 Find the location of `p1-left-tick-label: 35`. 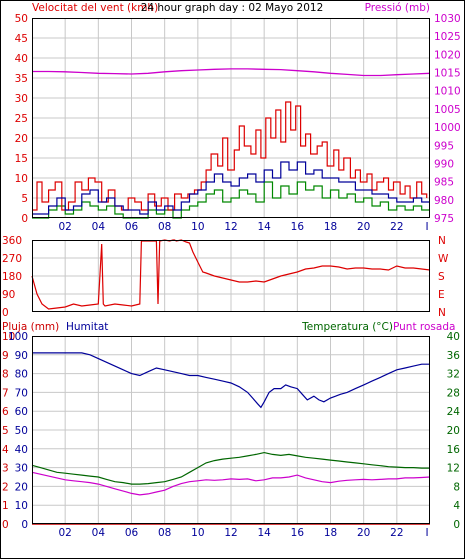

p1-left-tick-label: 35 is located at coordinates (21, 79).